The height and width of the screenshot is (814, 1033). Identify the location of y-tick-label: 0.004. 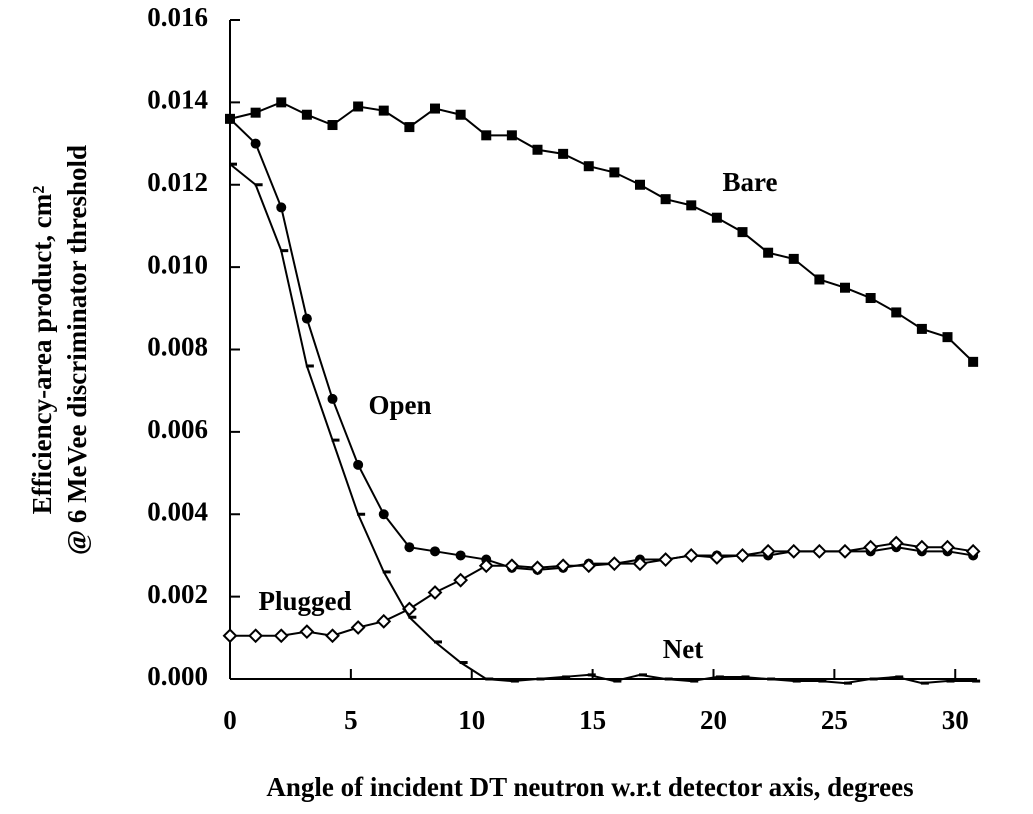
(177, 511).